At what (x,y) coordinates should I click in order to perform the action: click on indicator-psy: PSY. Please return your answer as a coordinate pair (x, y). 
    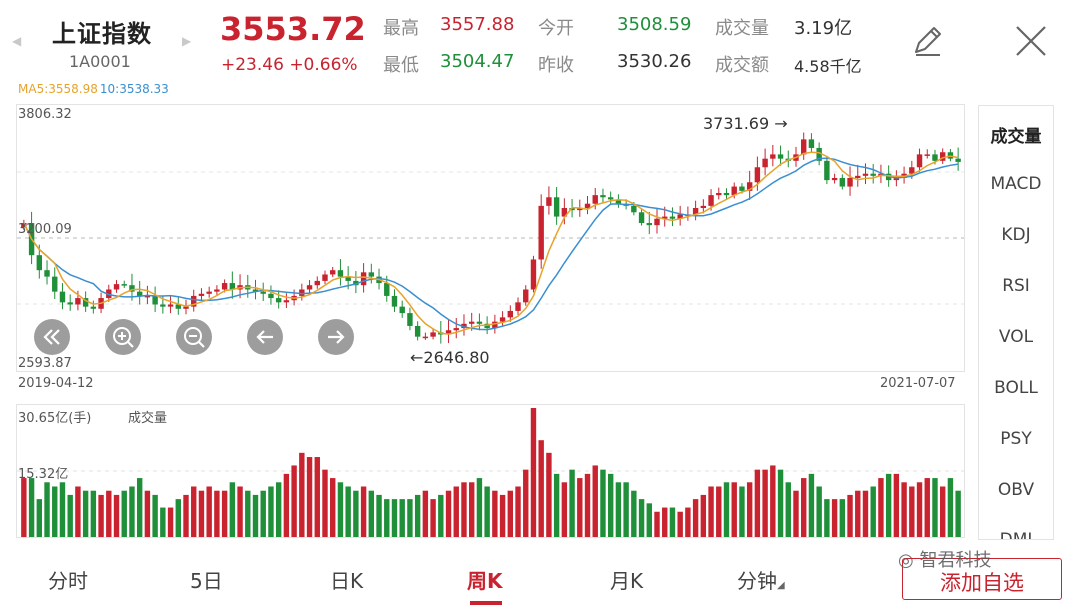
    Looking at the image, I should click on (1016, 439).